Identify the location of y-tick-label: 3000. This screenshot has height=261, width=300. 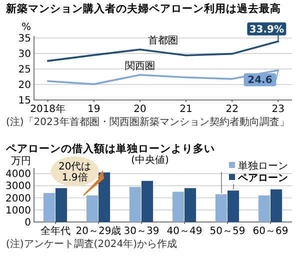
(18, 186).